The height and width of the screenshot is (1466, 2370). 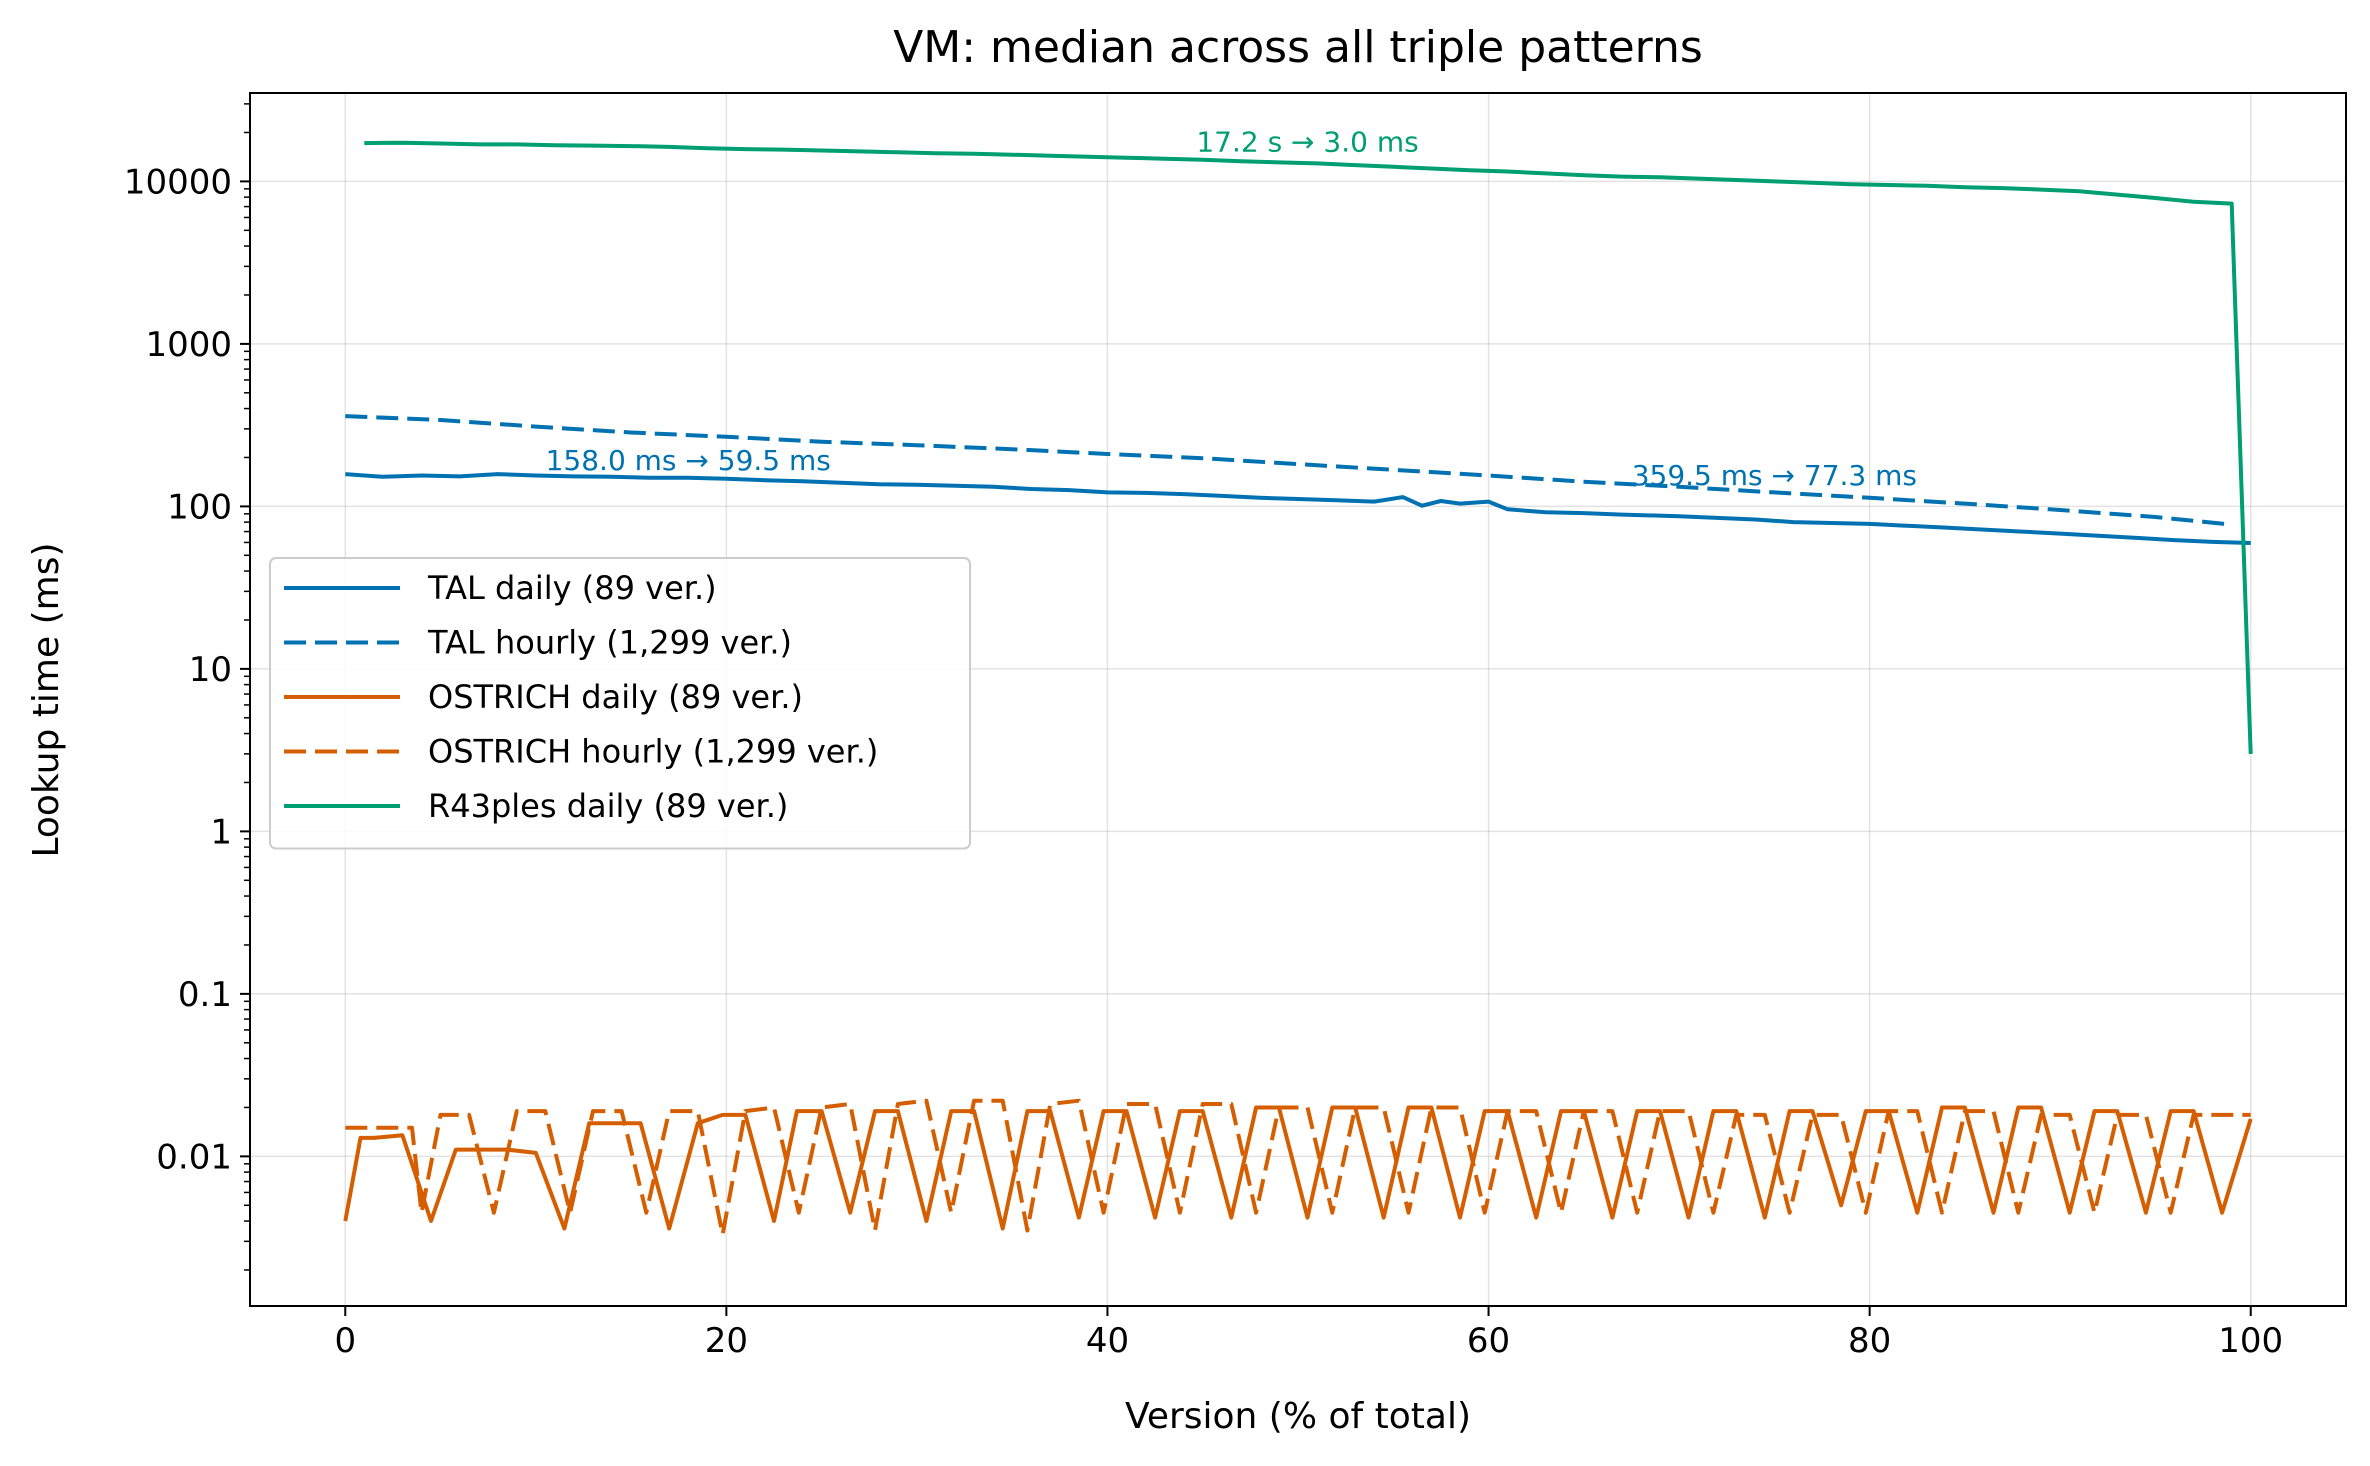 What do you see at coordinates (653, 752) in the screenshot?
I see `legend-label: OSTRICH hourly (1,299 ver.)` at bounding box center [653, 752].